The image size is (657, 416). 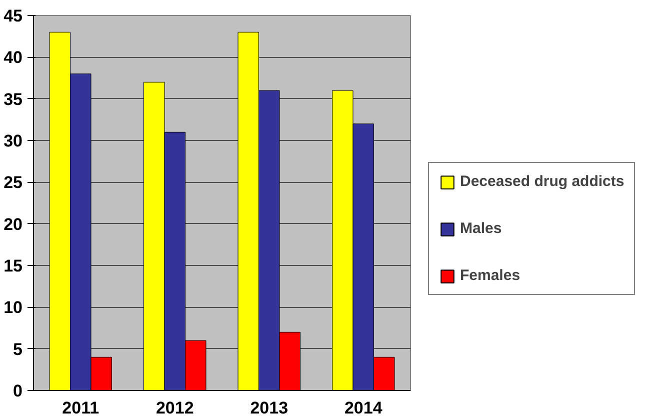 What do you see at coordinates (18, 391) in the screenshot?
I see `y-tick-label: 0` at bounding box center [18, 391].